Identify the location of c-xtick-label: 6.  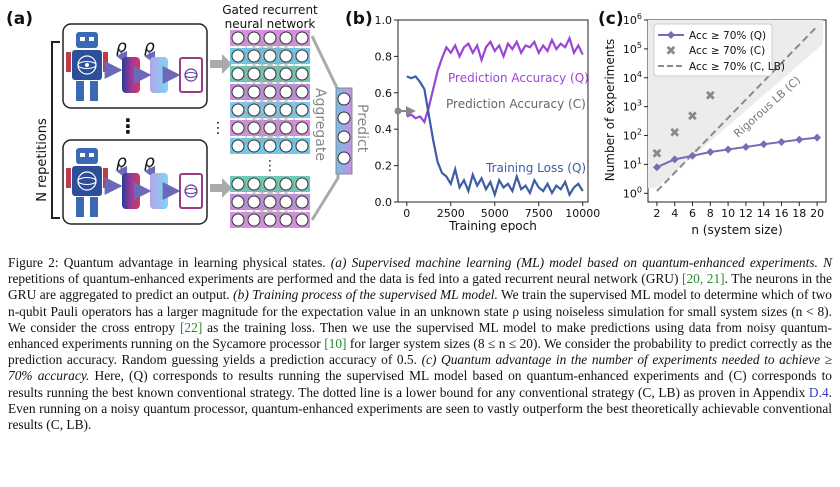
(692, 213).